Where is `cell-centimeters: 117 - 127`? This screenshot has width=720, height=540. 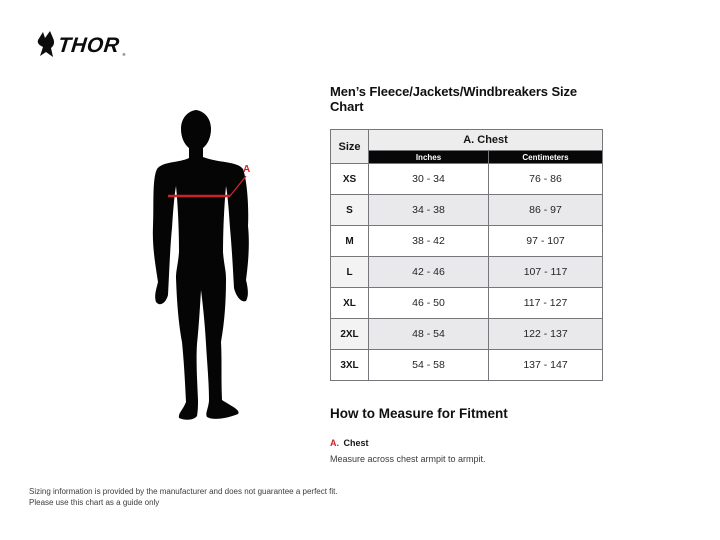 cell-centimeters: 117 - 127 is located at coordinates (545, 303).